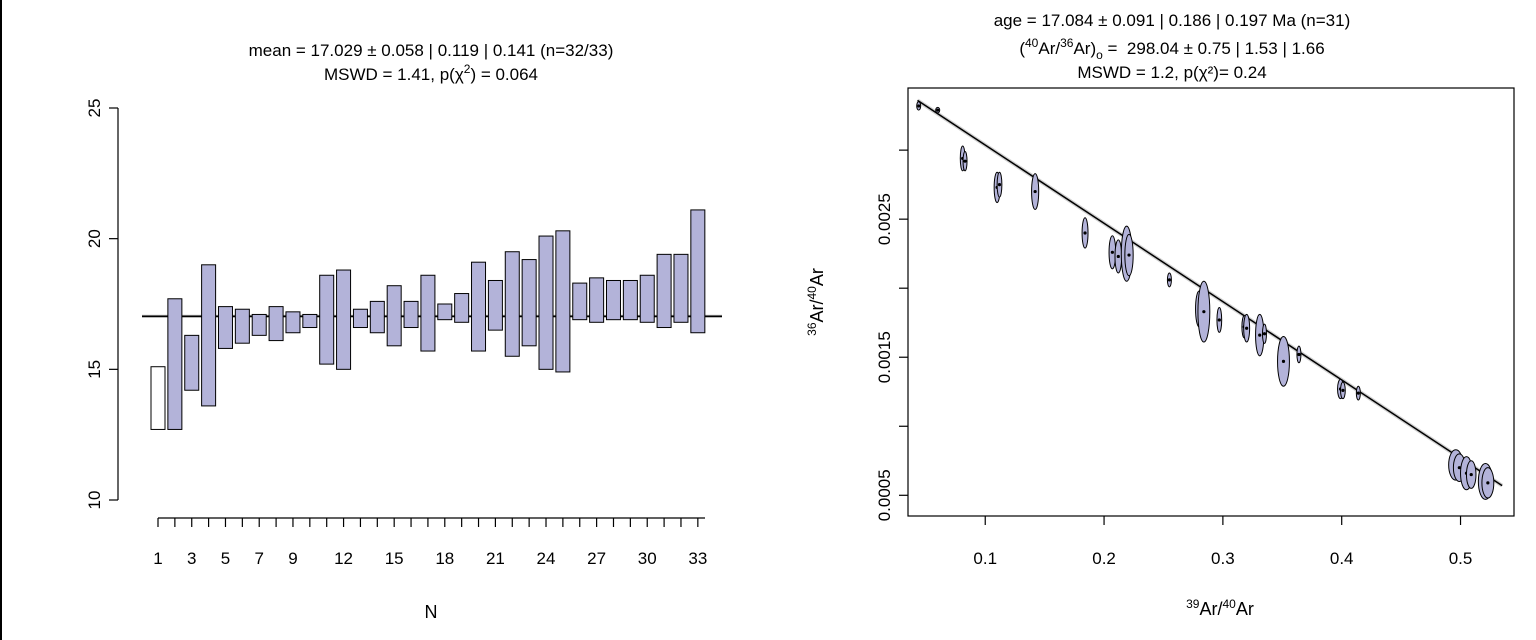 Image resolution: width=1536 pixels, height=640 pixels. Describe the element at coordinates (697, 558) in the screenshot. I see `x-tick-label: 33` at that location.